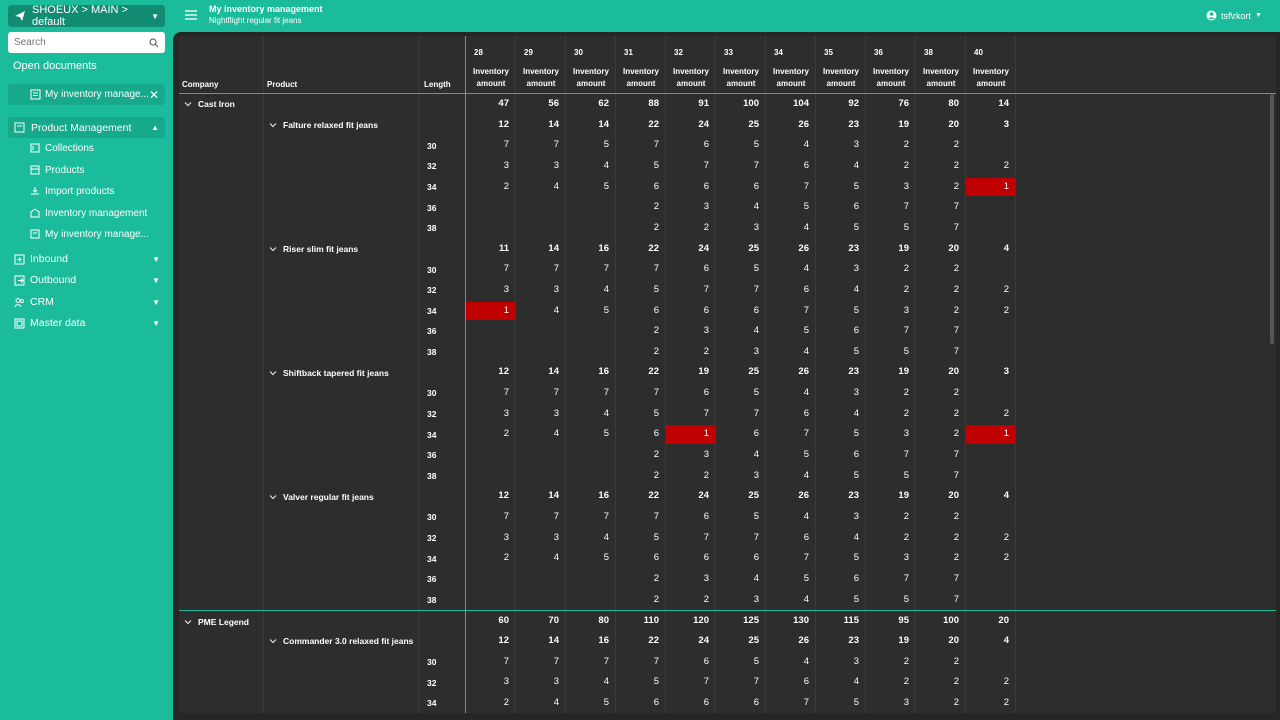 The height and width of the screenshot is (720, 1280). I want to click on value-cell: 100, so click(951, 621).